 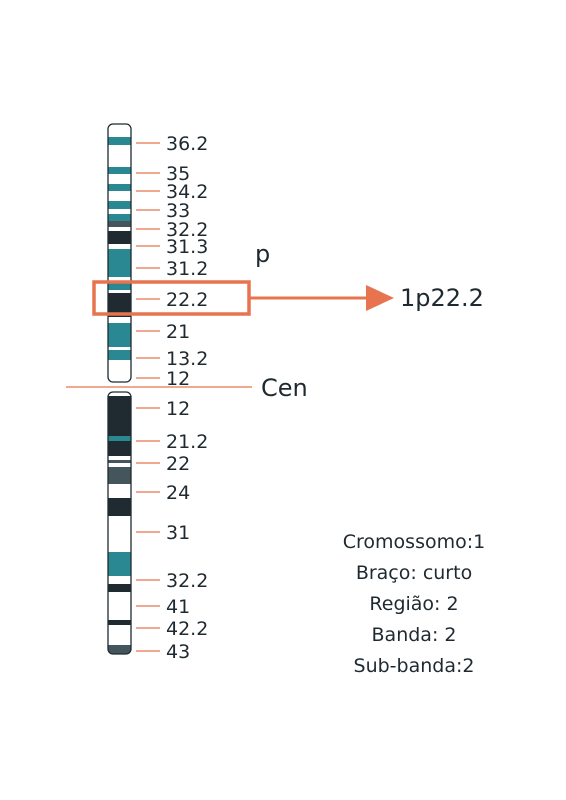 What do you see at coordinates (187, 629) in the screenshot?
I see `band-label: 42.2` at bounding box center [187, 629].